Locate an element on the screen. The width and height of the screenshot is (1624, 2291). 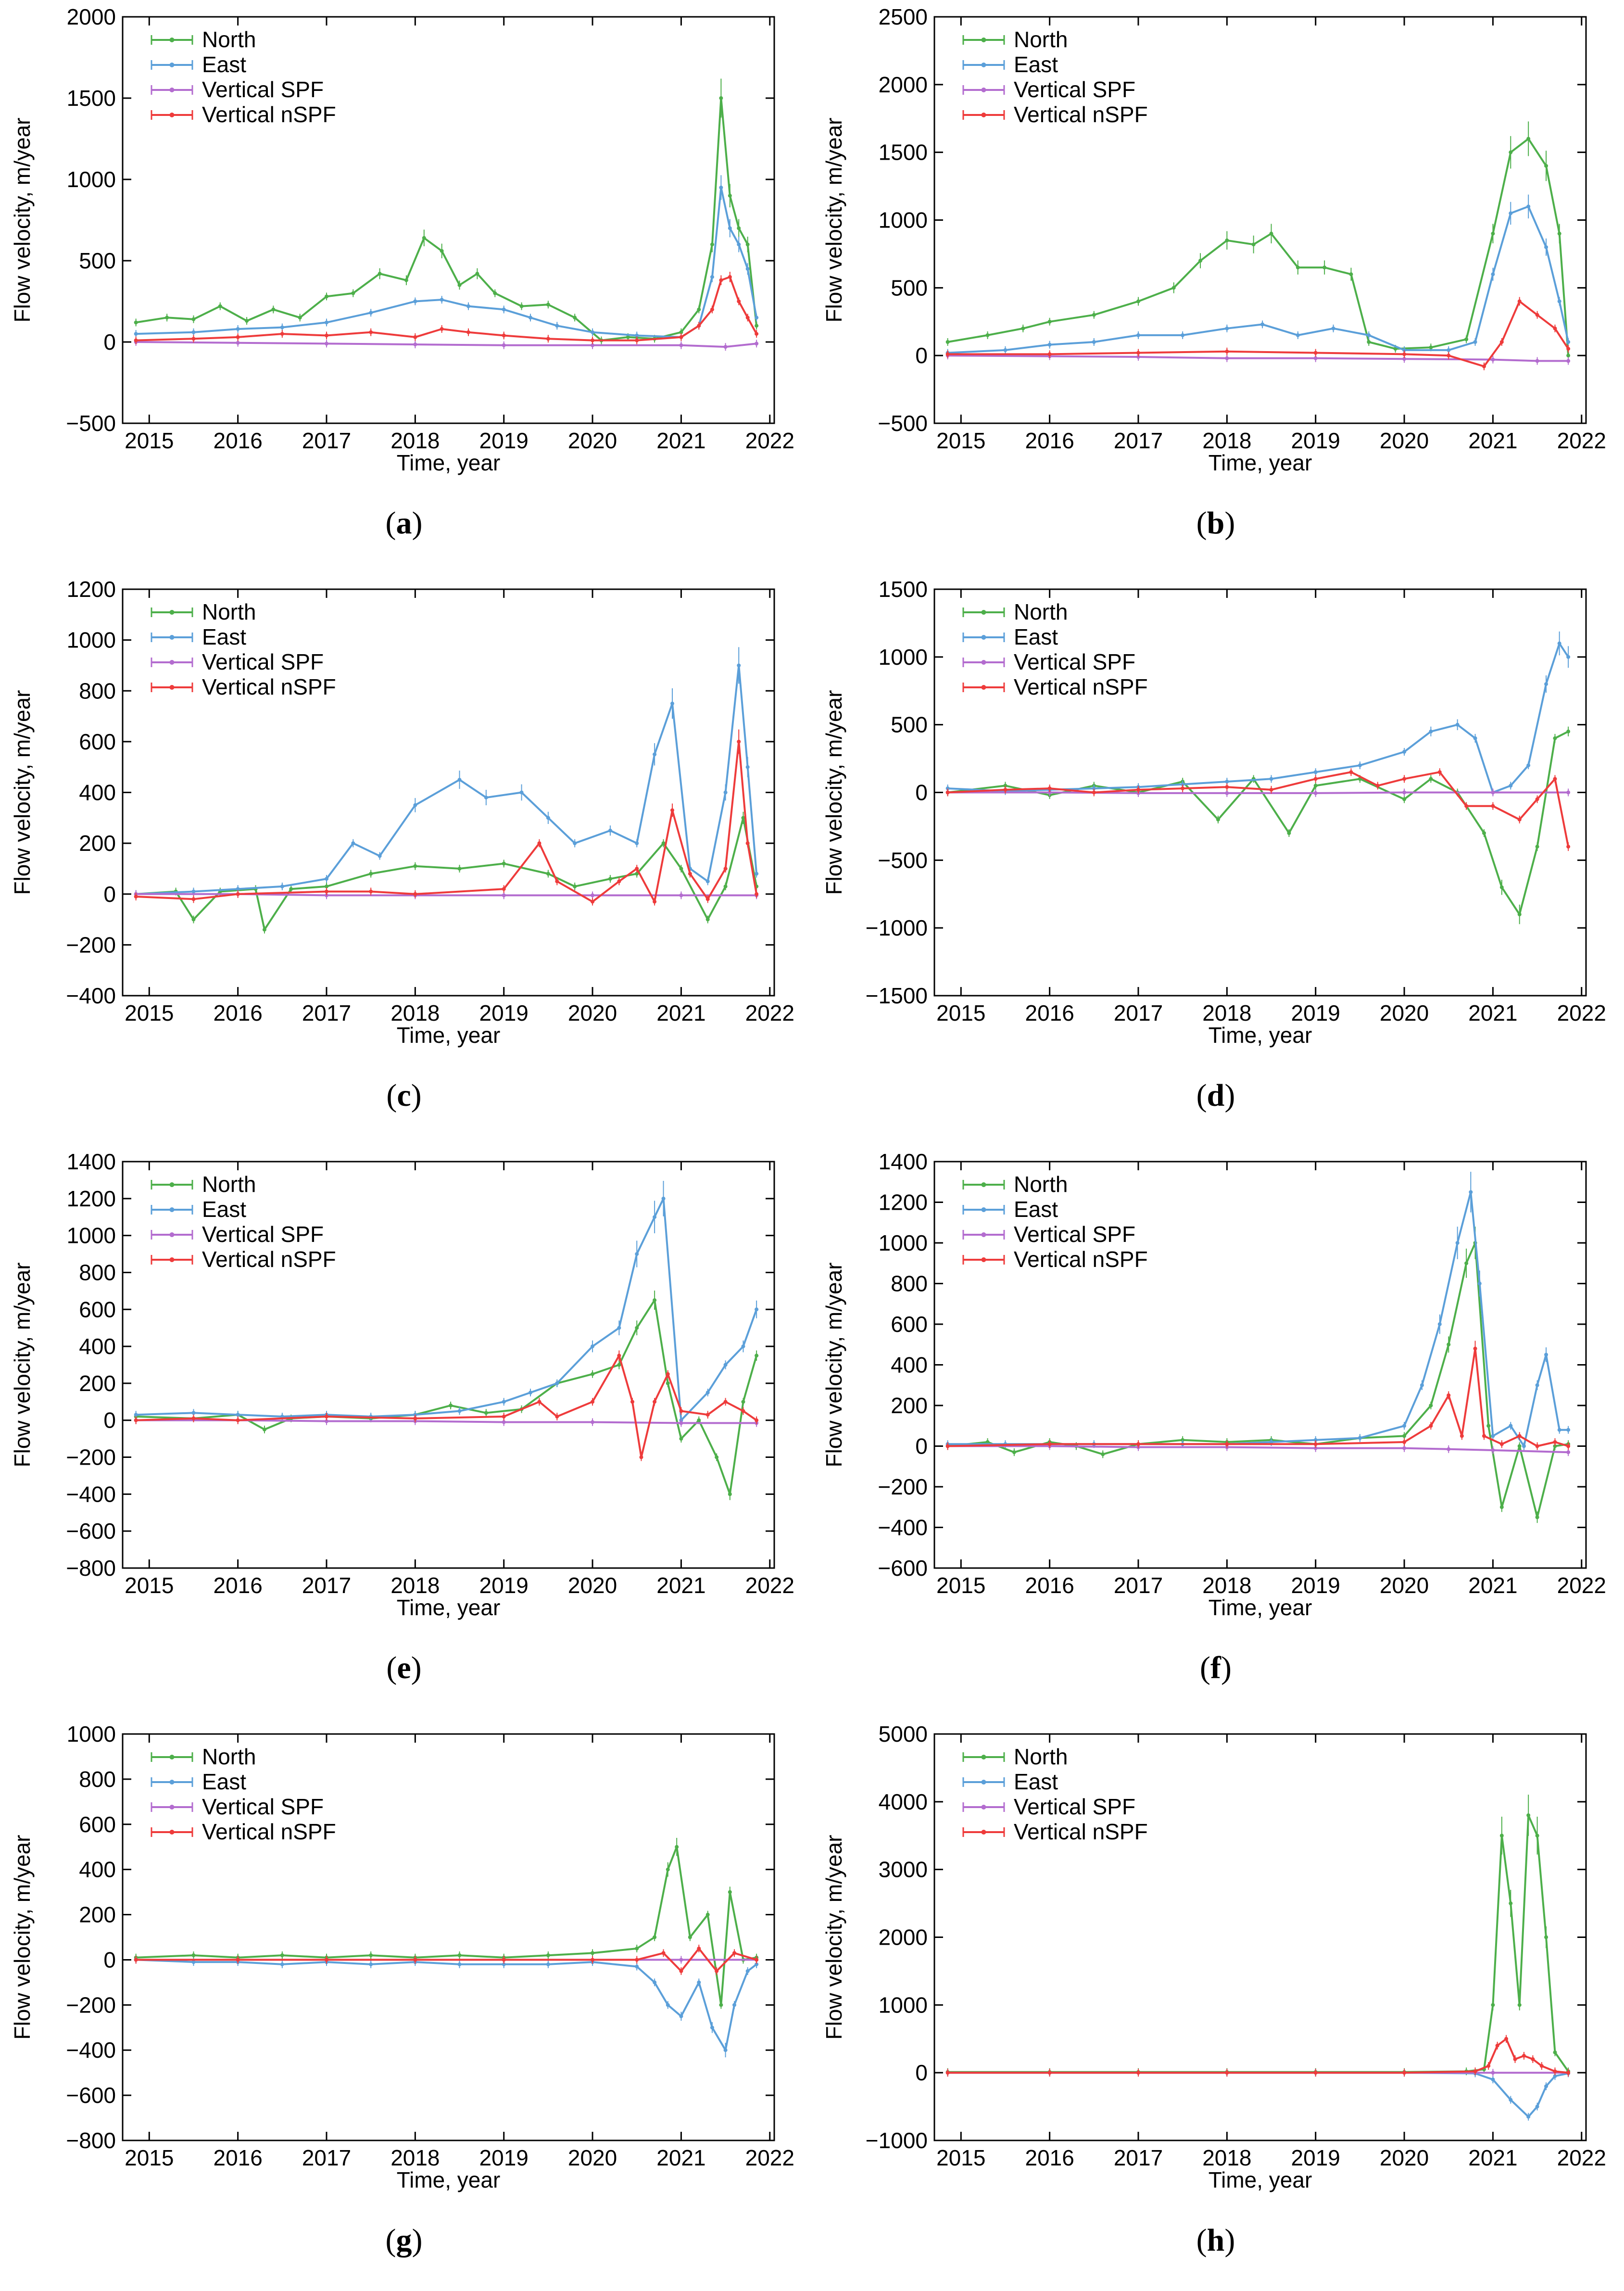
series-line-vertical-spf is located at coordinates (446, 344).